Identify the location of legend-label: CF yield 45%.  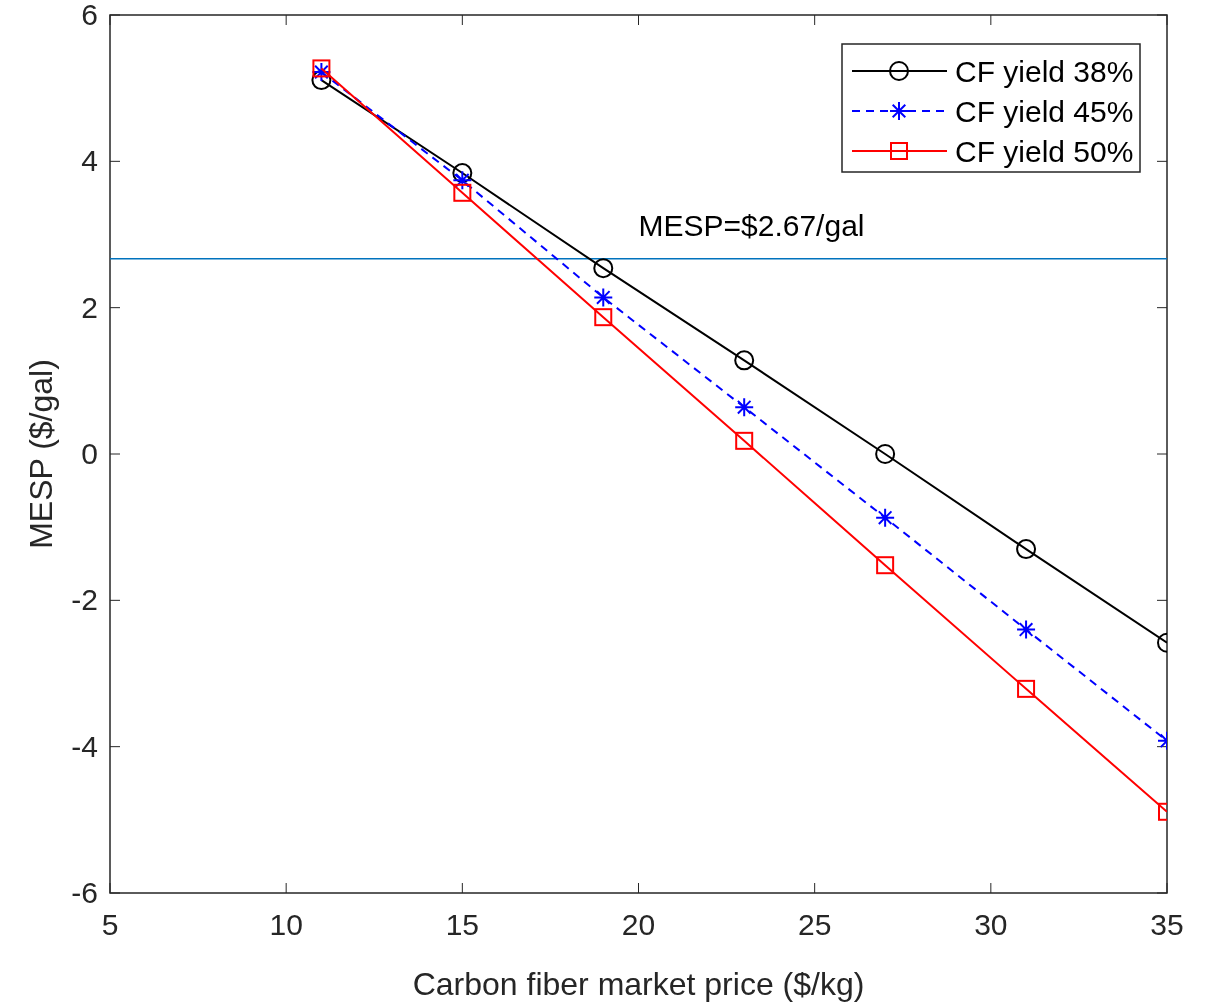
(1044, 111).